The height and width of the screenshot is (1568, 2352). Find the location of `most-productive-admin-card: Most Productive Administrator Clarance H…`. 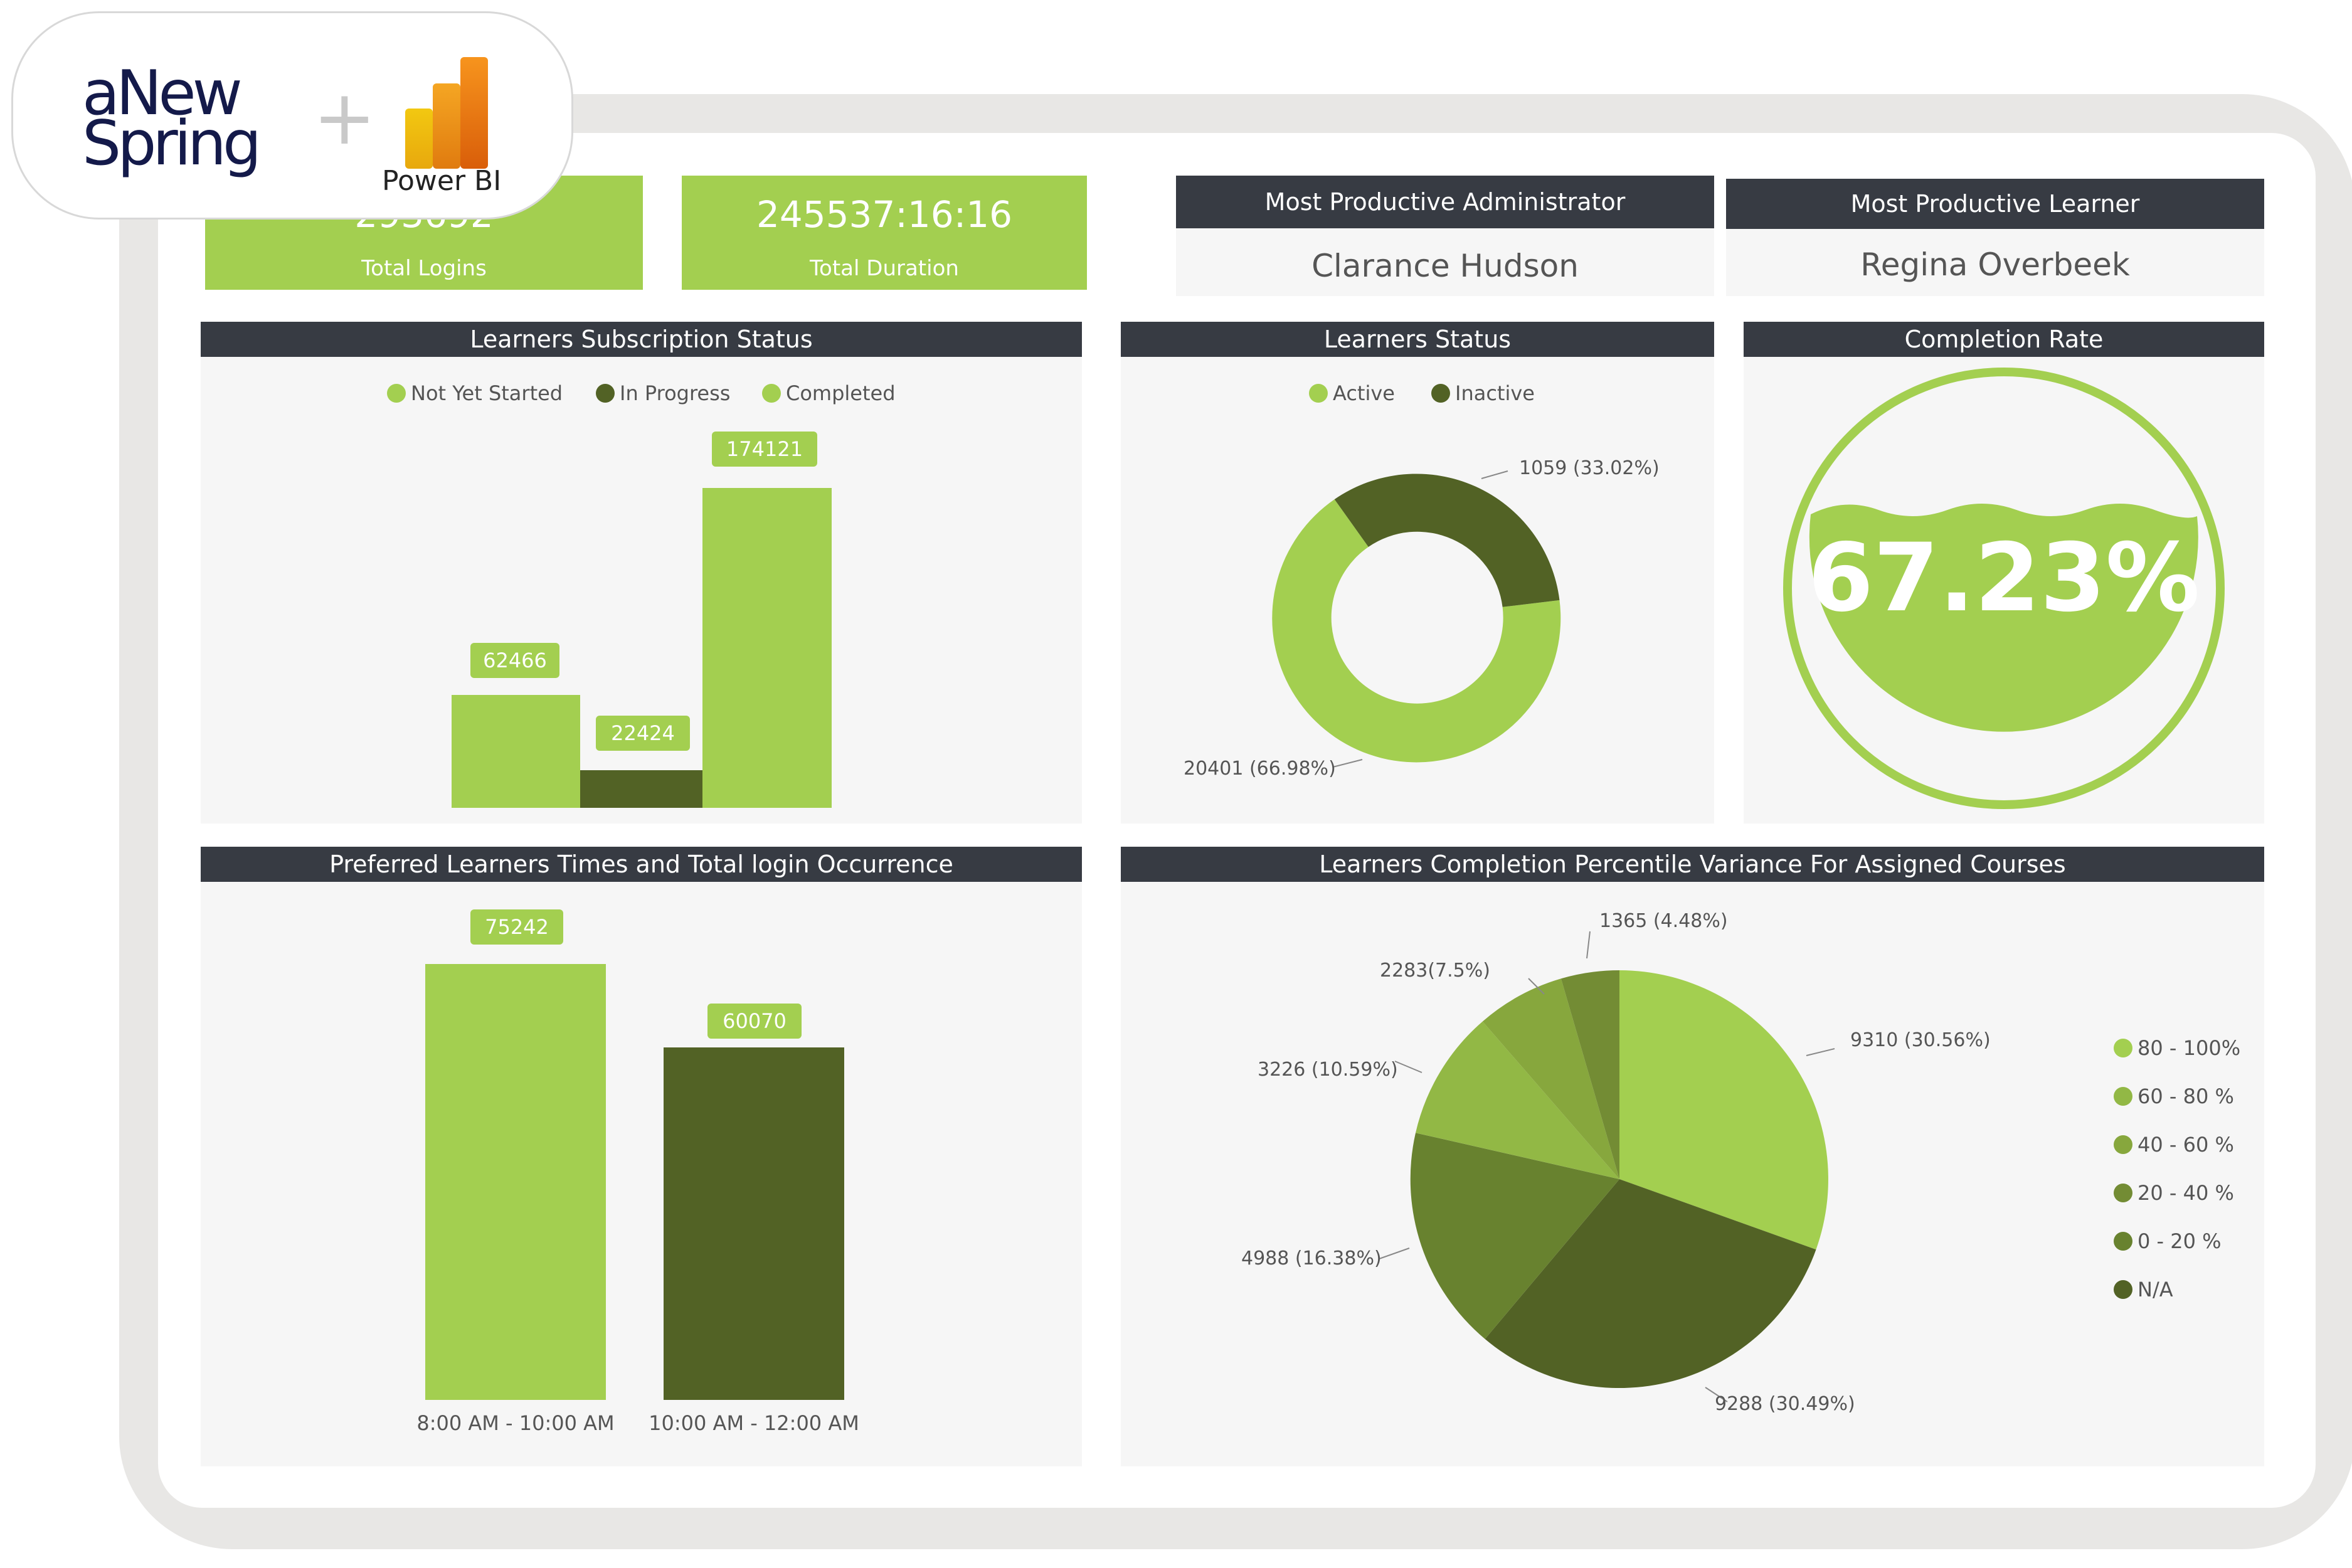

most-productive-admin-card: Most Productive Administrator Clarance H… is located at coordinates (1445, 236).